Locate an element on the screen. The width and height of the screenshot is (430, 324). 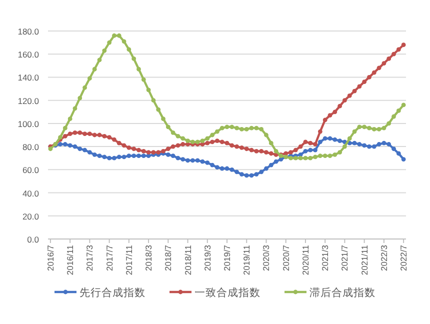
x-tick-label: 2019/11 is located at coordinates (247, 260).